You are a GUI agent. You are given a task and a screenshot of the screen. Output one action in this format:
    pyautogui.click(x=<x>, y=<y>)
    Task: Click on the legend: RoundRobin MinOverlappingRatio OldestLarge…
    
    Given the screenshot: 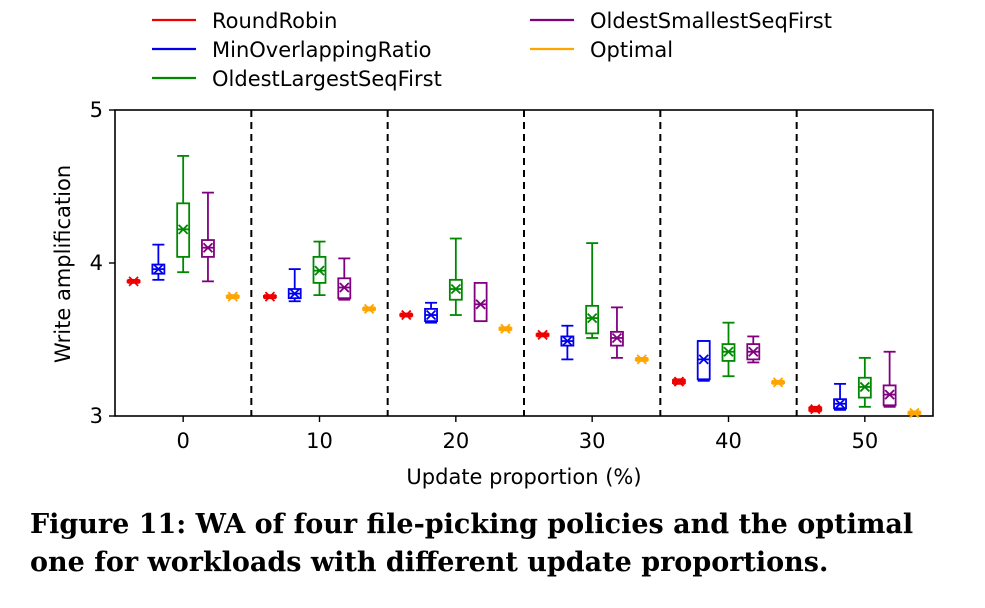 What is the action you would take?
    pyautogui.click(x=492, y=50)
    